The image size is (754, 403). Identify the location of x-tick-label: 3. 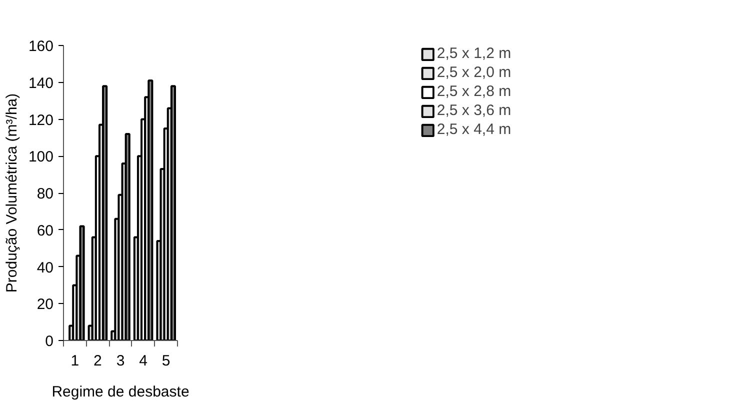
(120, 361).